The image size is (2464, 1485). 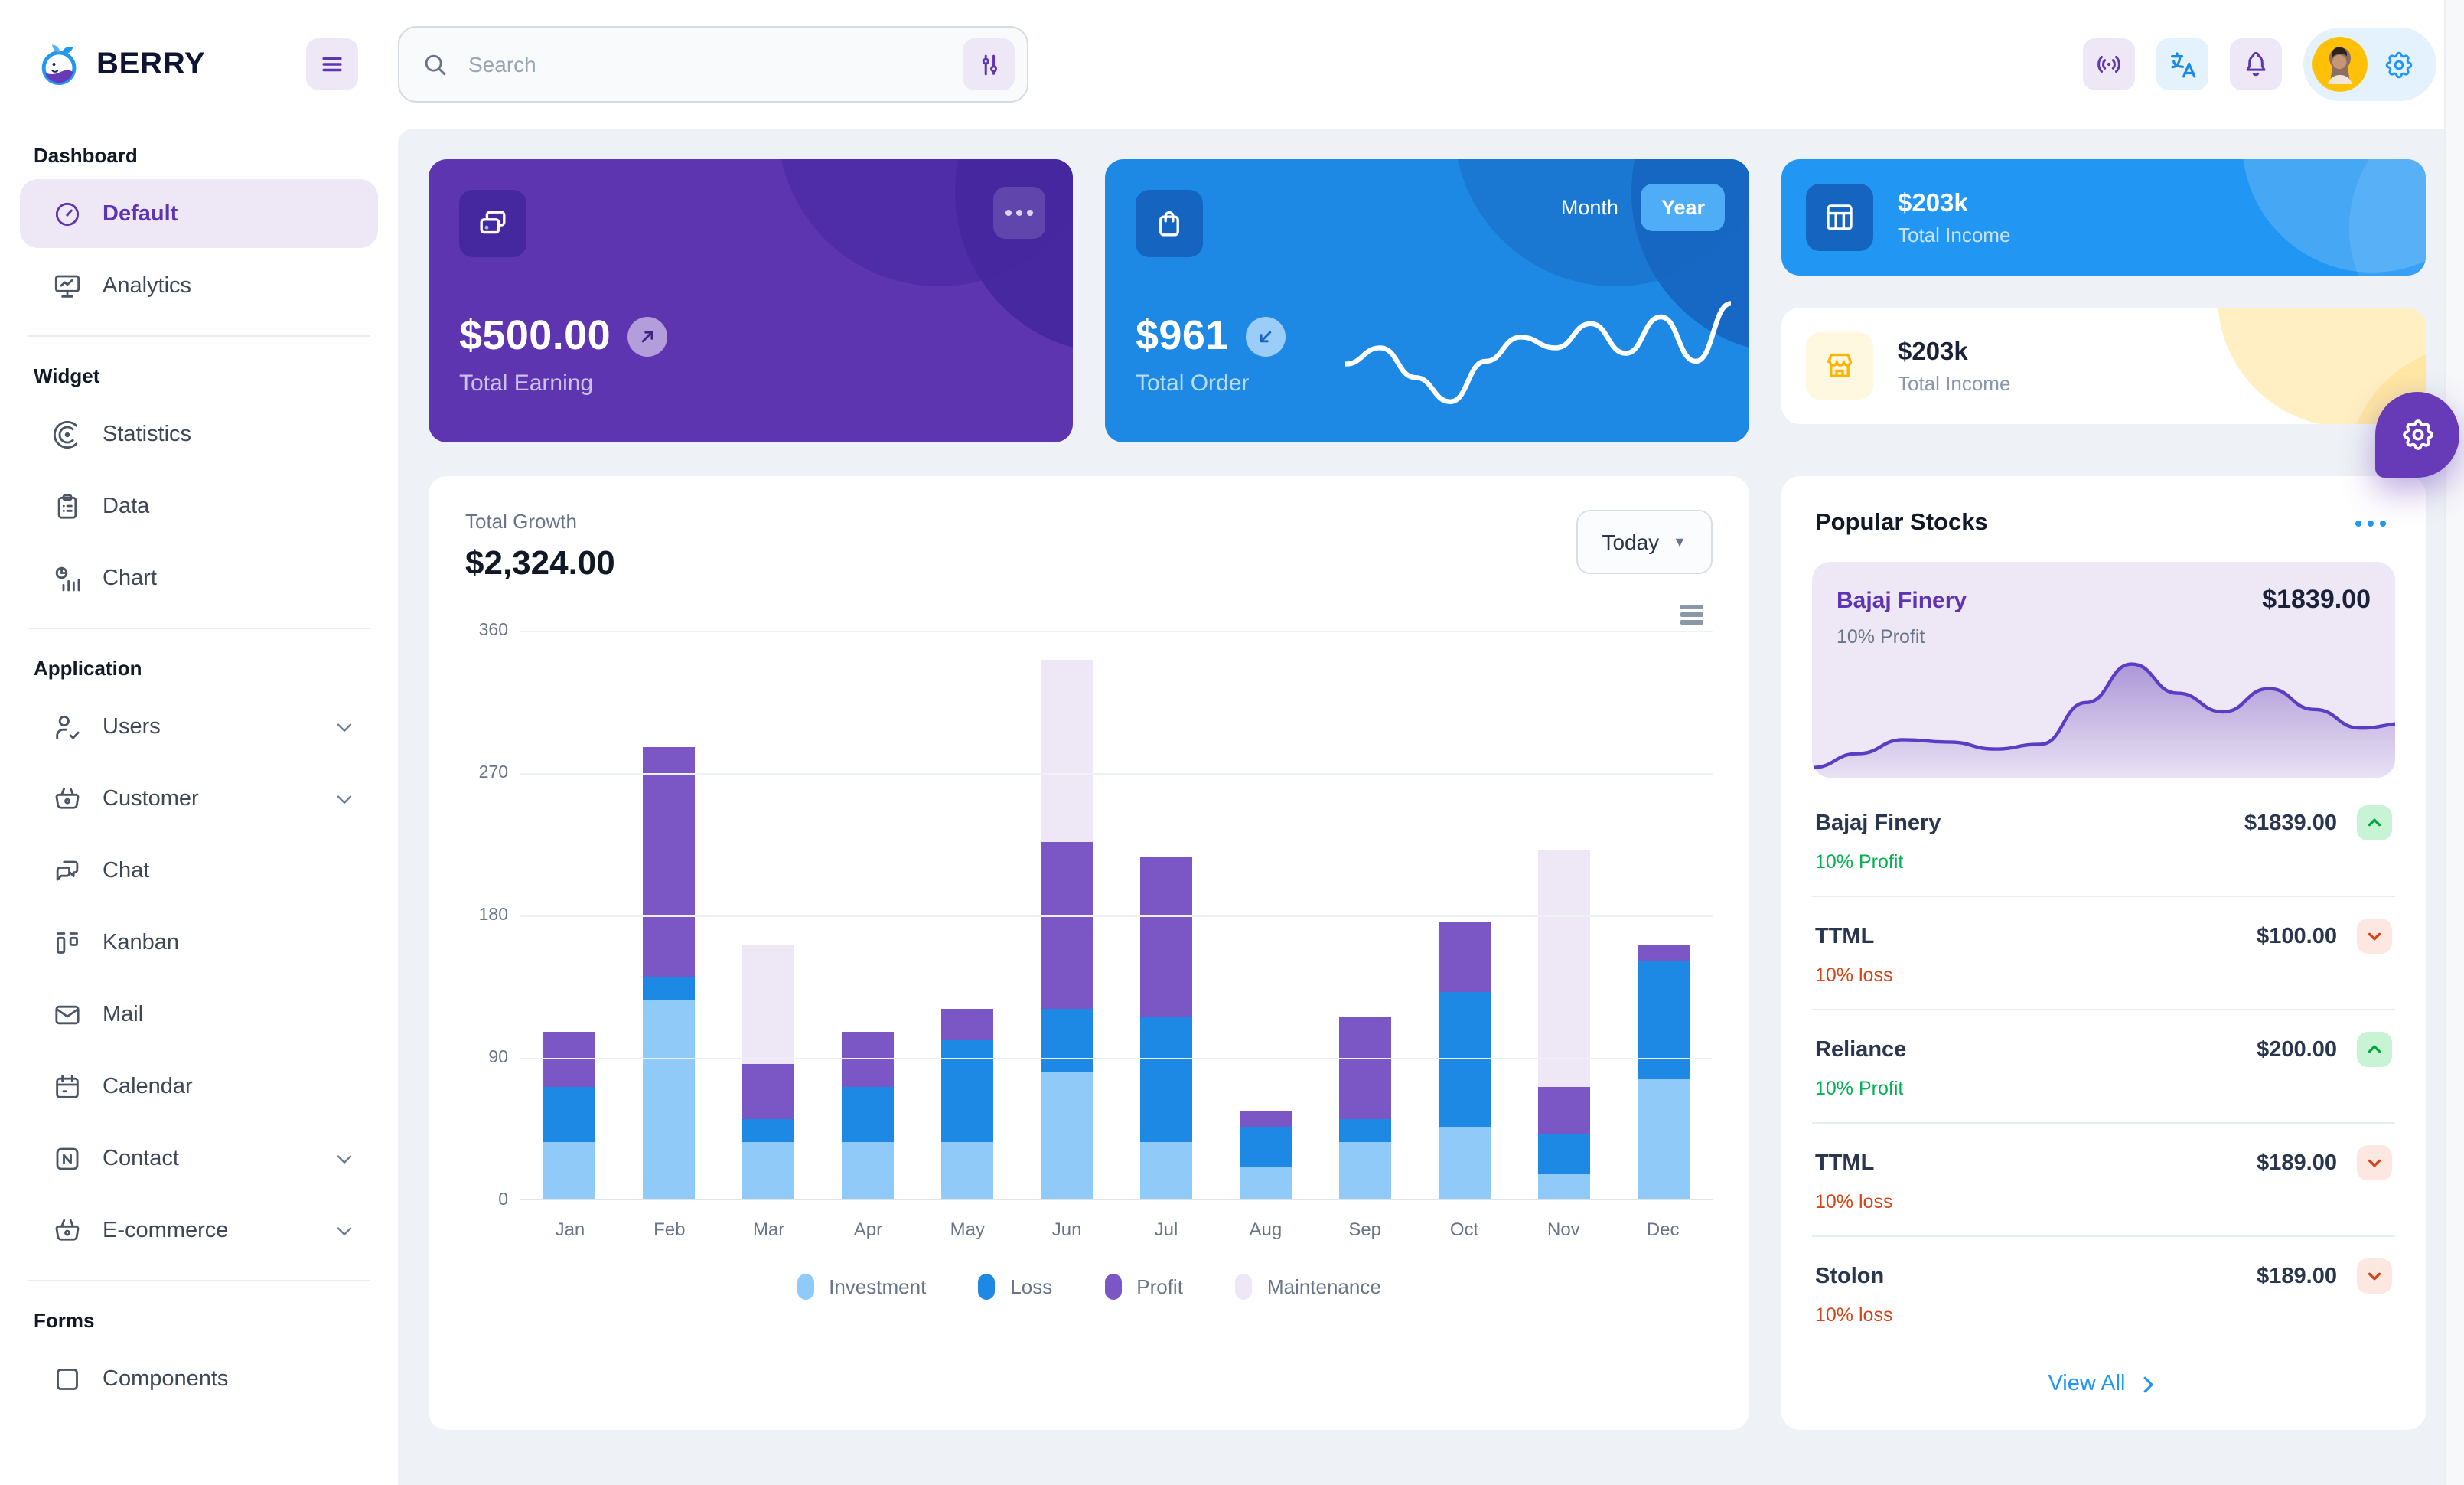 What do you see at coordinates (714, 64) in the screenshot?
I see `search-input` at bounding box center [714, 64].